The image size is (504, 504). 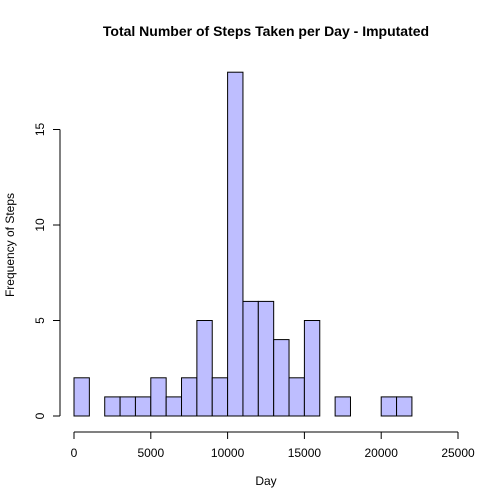 I want to click on x-axis-label: Day, so click(x=265, y=481).